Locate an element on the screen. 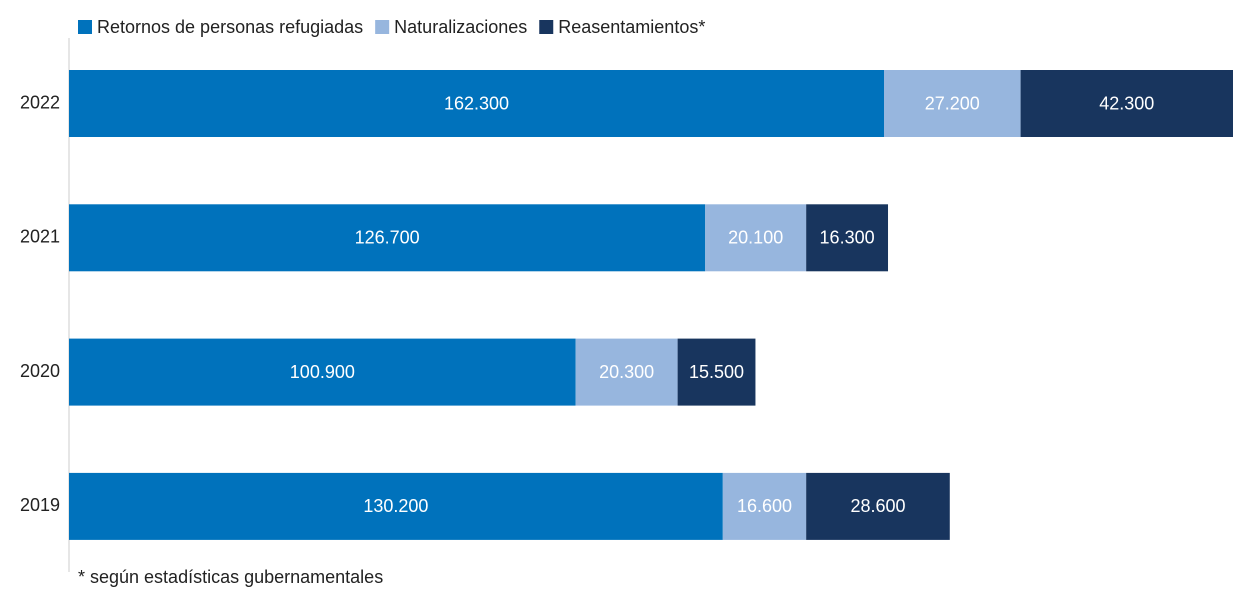 Image resolution: width=1233 pixels, height=593 pixels. value-label: 162.300 is located at coordinates (476, 103).